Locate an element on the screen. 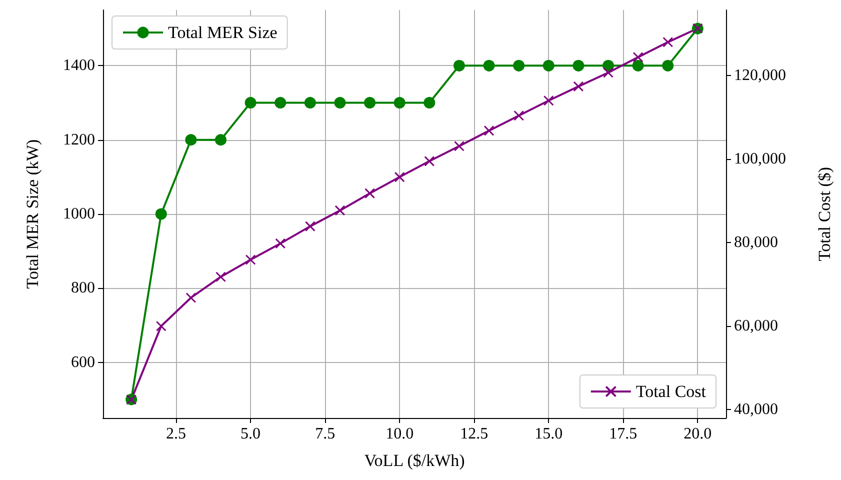  x-tick-label: 20.0 is located at coordinates (698, 434).